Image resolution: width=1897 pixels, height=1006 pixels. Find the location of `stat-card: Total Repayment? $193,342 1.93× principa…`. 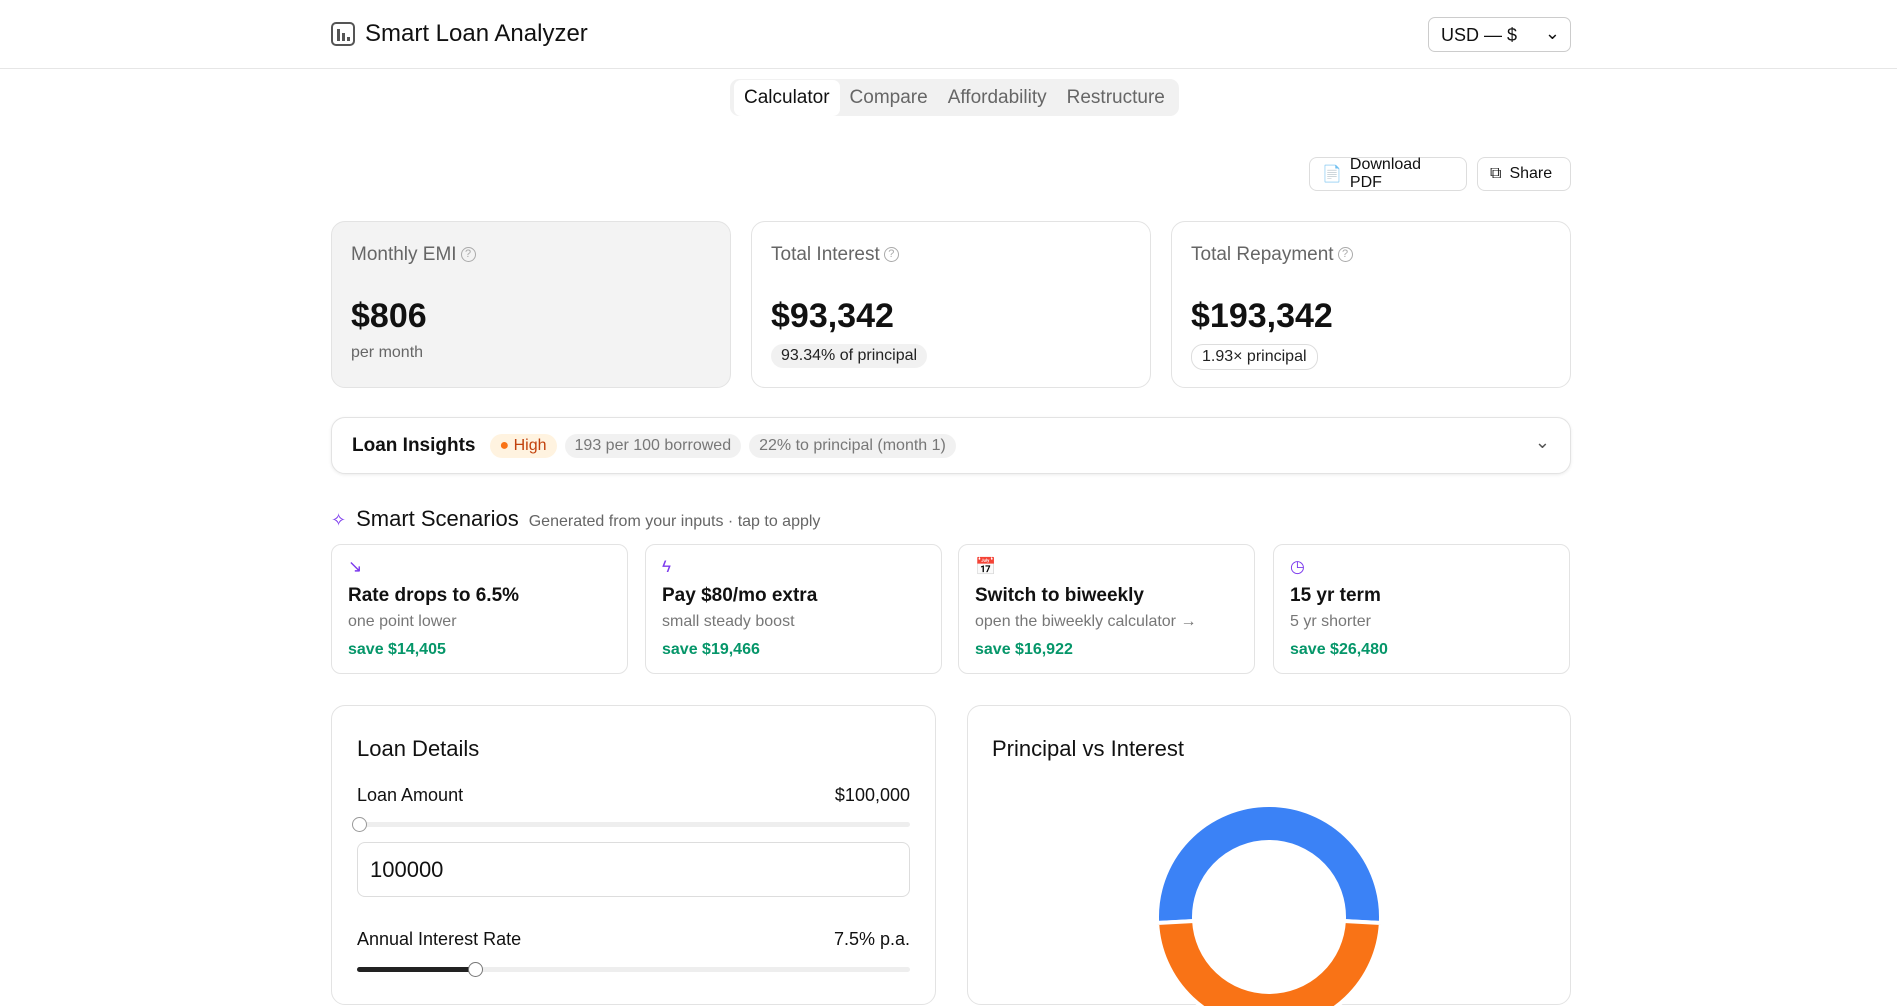

stat-card: Total Repayment? $193,342 1.93× principa… is located at coordinates (1371, 304).